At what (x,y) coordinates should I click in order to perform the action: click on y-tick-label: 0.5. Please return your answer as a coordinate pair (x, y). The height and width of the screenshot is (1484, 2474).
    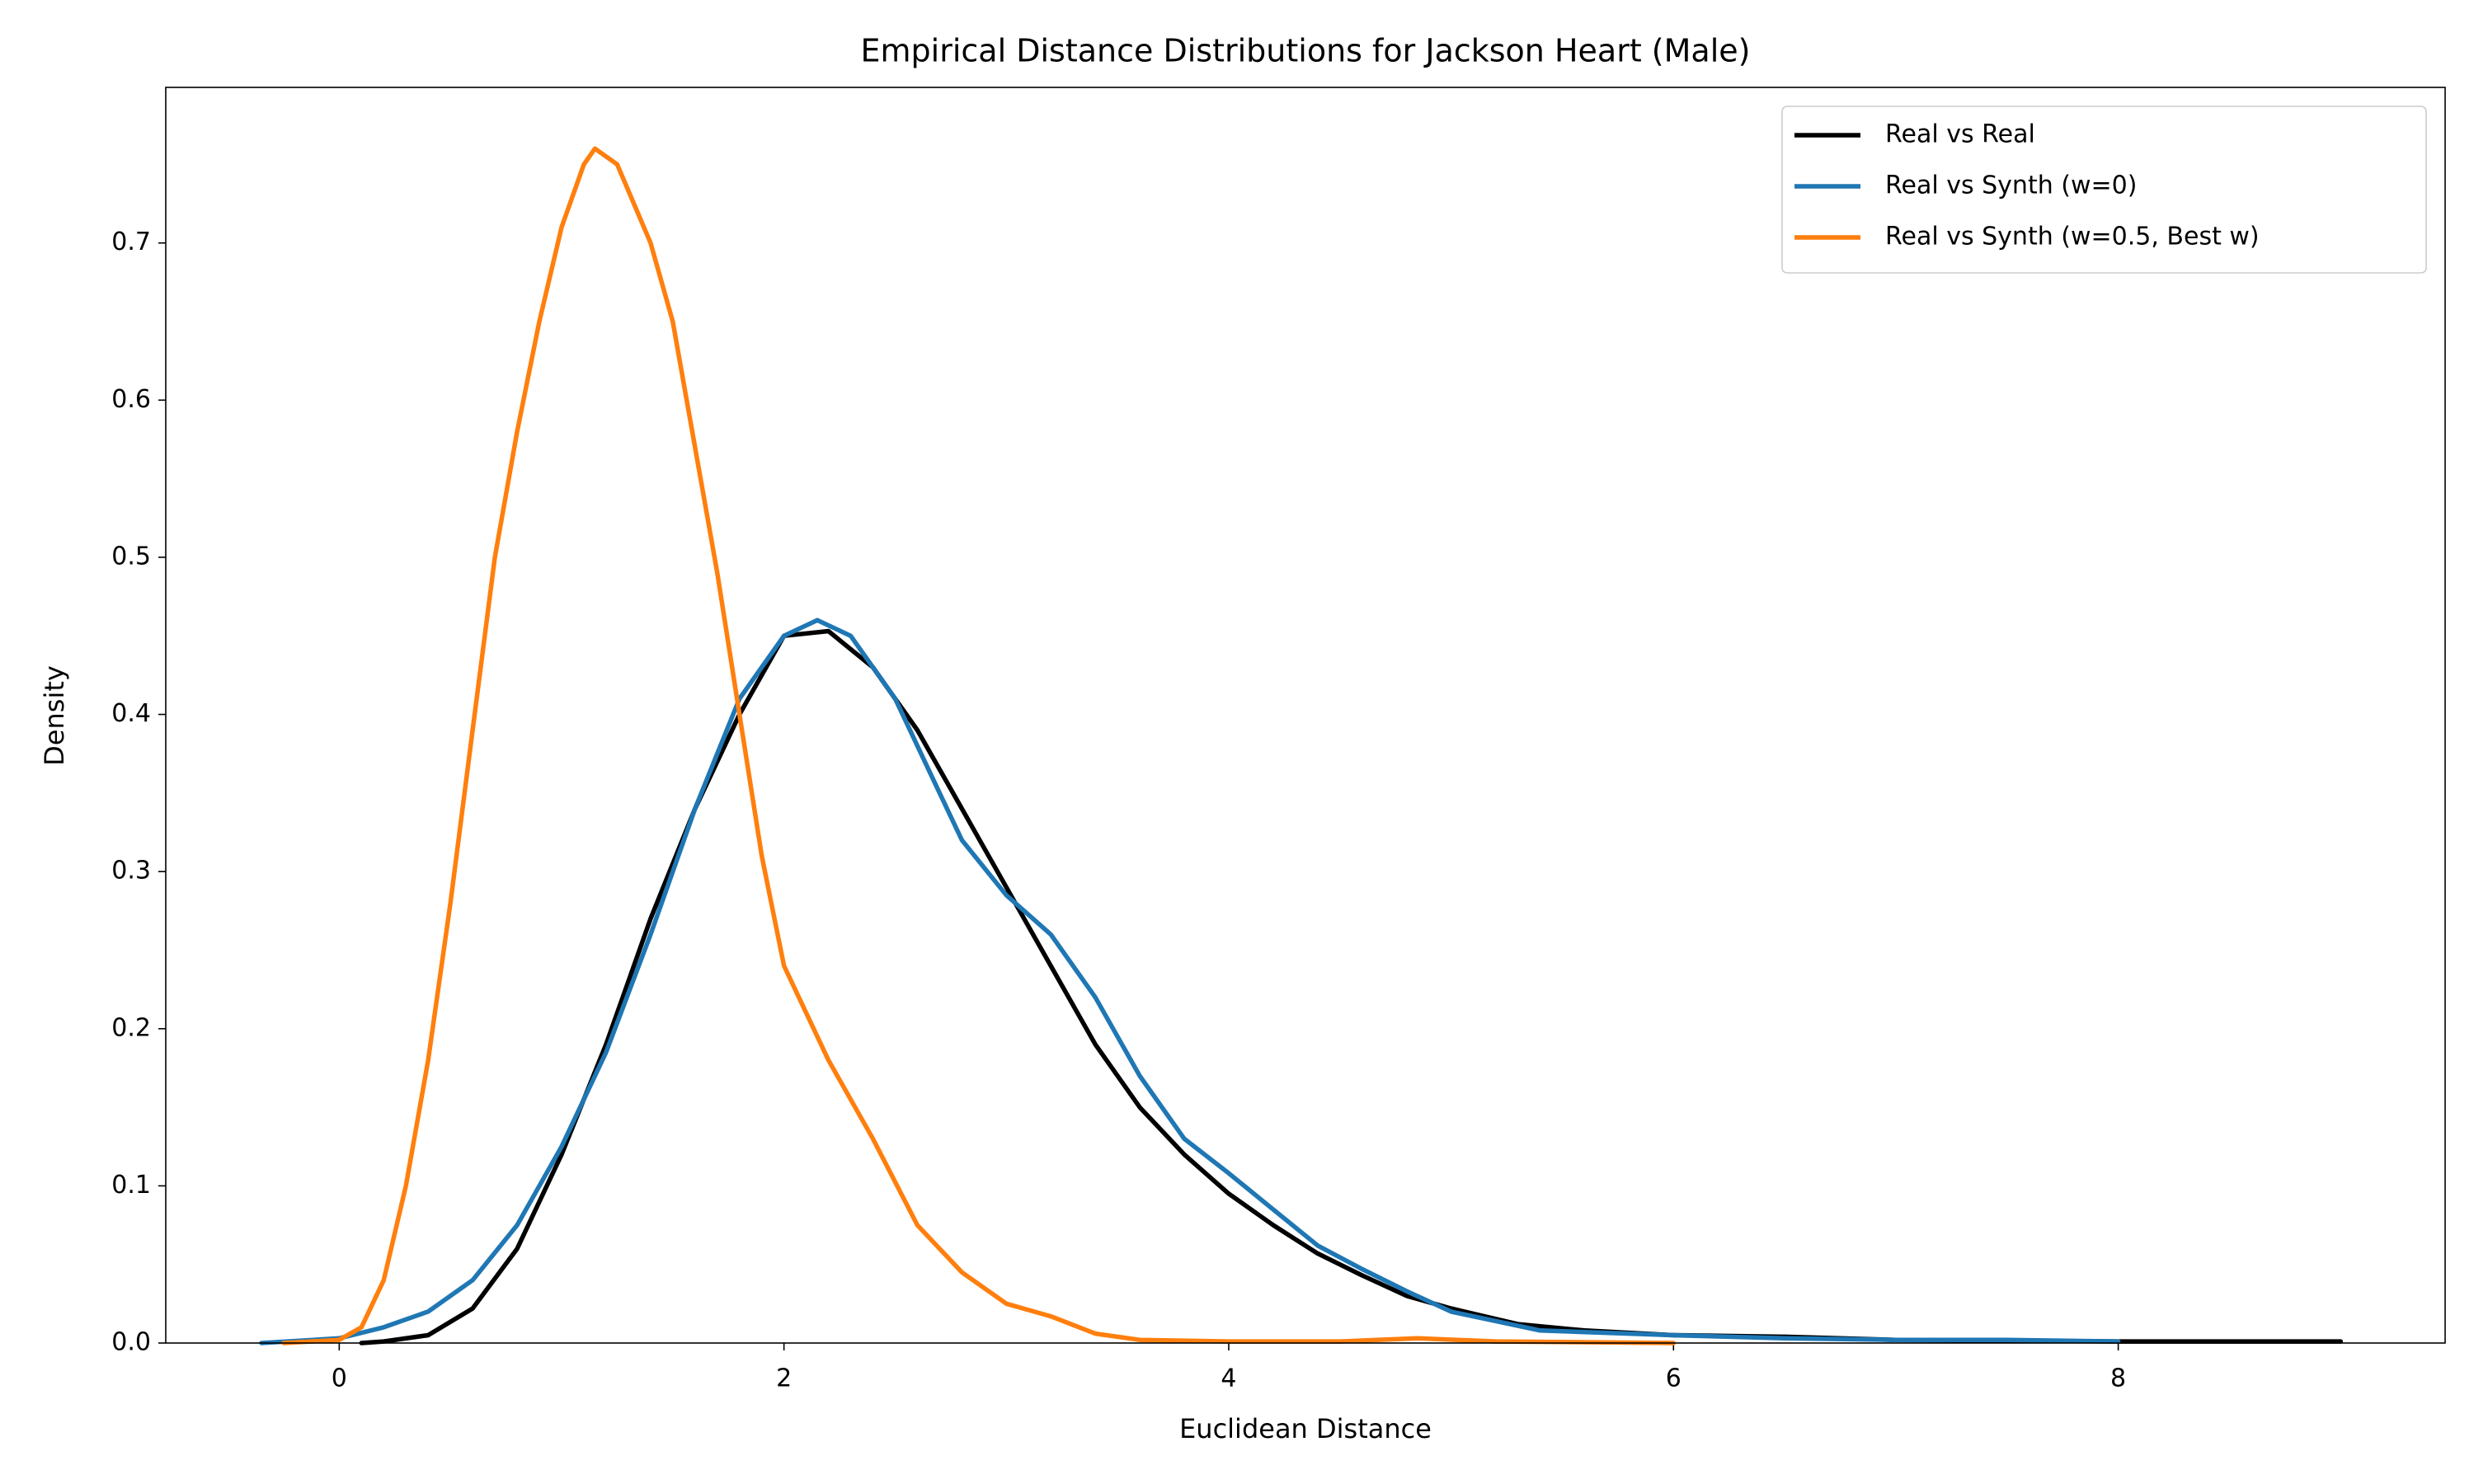
    Looking at the image, I should click on (131, 556).